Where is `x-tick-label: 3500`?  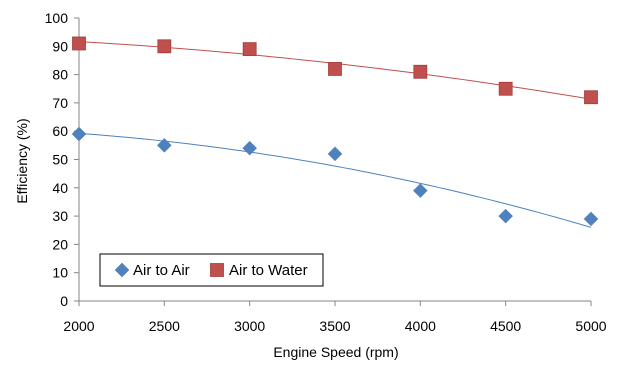
x-tick-label: 3500 is located at coordinates (334, 326).